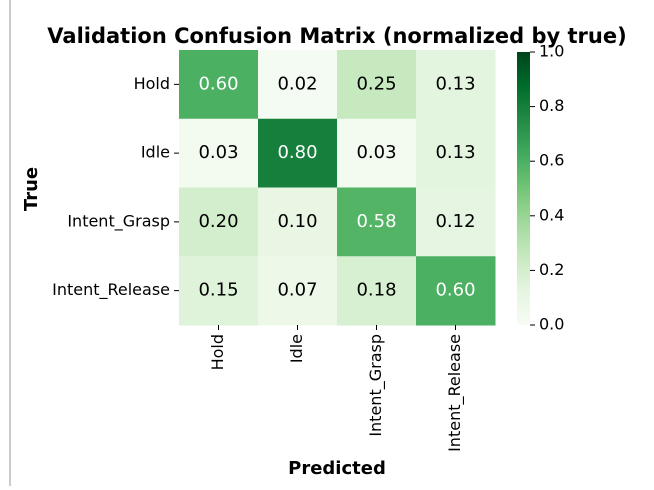 Image resolution: width=654 pixels, height=490 pixels. Describe the element at coordinates (155, 152) in the screenshot. I see `y-tick-label: Idle` at that location.